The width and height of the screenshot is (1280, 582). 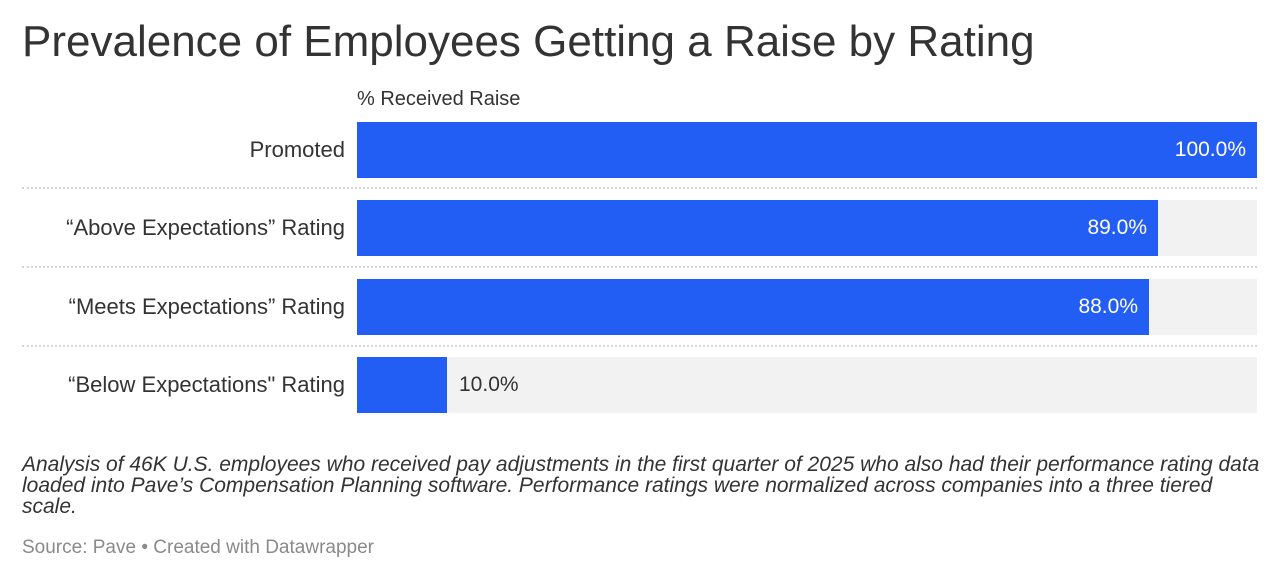 I want to click on value-label: 88.0%, so click(x=1108, y=306).